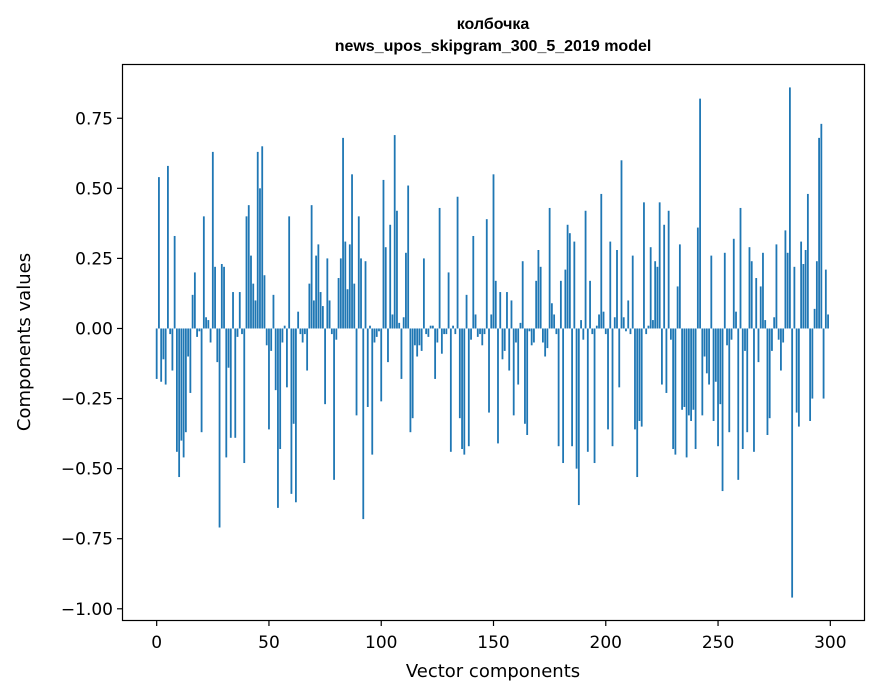  Describe the element at coordinates (87, 540) in the screenshot. I see `y-tick-label: −0.75` at that location.